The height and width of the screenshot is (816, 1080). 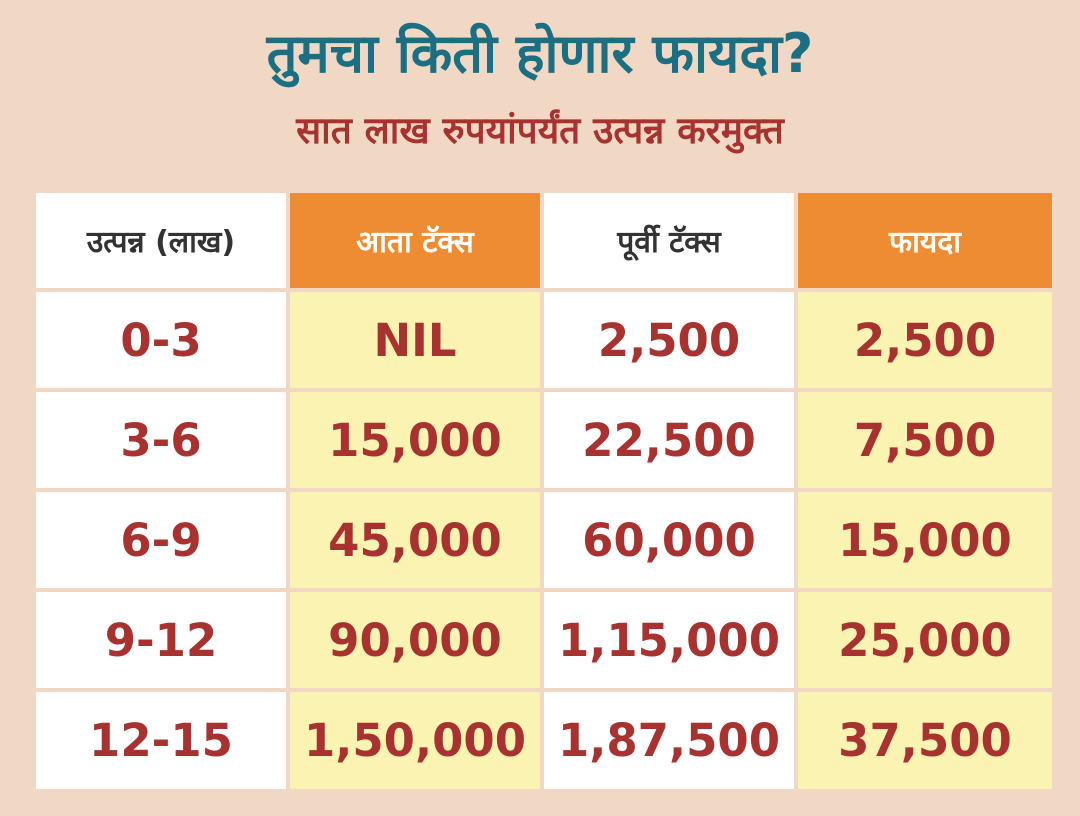 What do you see at coordinates (161, 740) in the screenshot?
I see `income-cell: 12-15` at bounding box center [161, 740].